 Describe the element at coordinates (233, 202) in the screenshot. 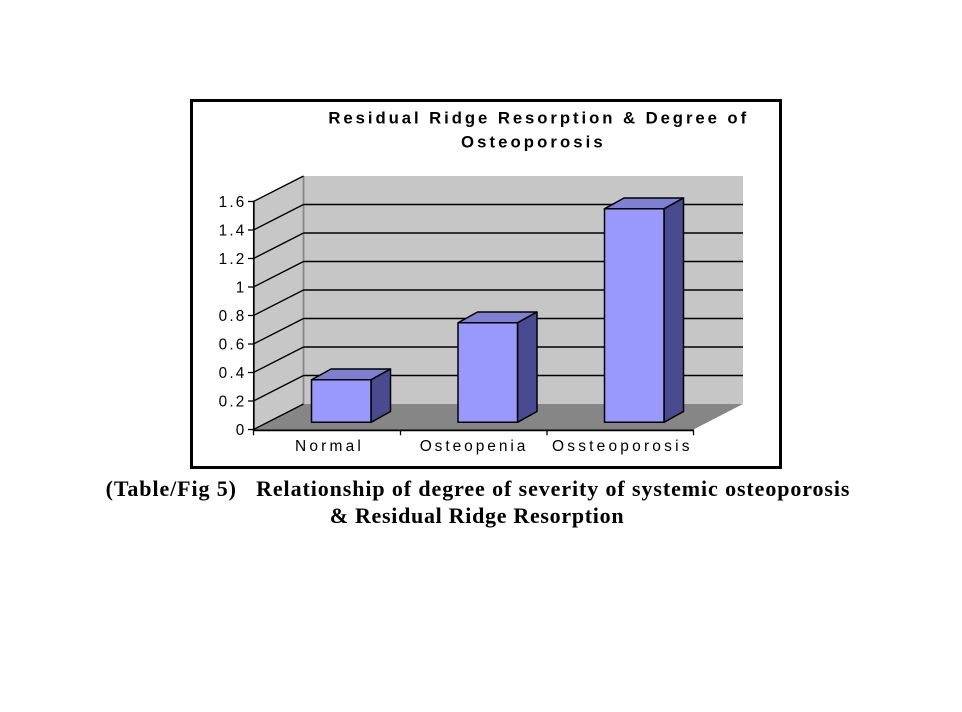

I see `svg-text: 1.6` at that location.